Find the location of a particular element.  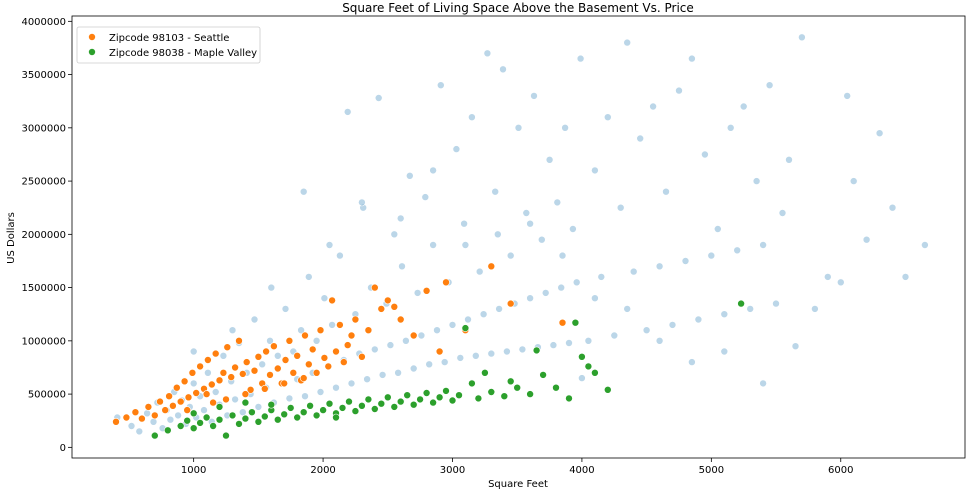

x-tick-label: 2000 is located at coordinates (322, 470).